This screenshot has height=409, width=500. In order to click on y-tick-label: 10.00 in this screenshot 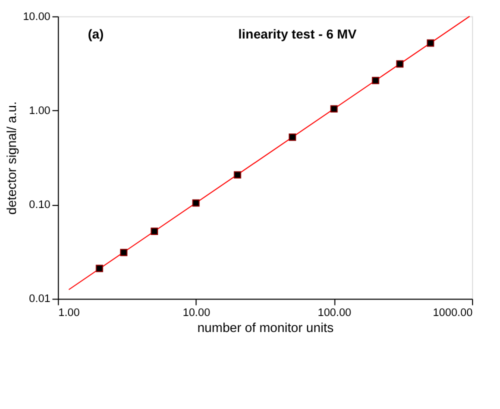, I will do `click(36, 16)`.